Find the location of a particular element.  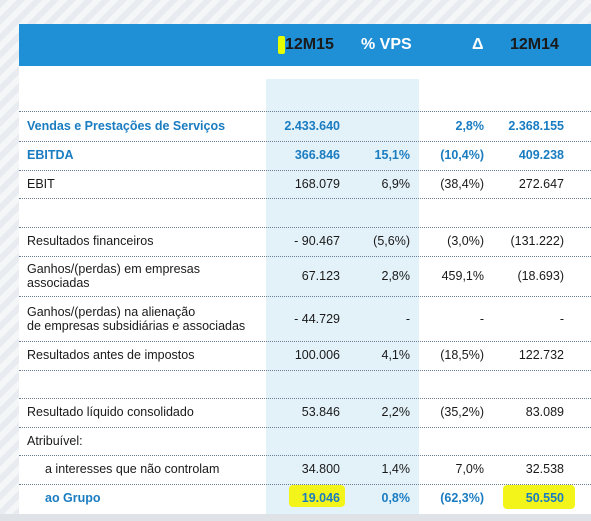

cell-12m15: - 44.729 is located at coordinates (317, 319).